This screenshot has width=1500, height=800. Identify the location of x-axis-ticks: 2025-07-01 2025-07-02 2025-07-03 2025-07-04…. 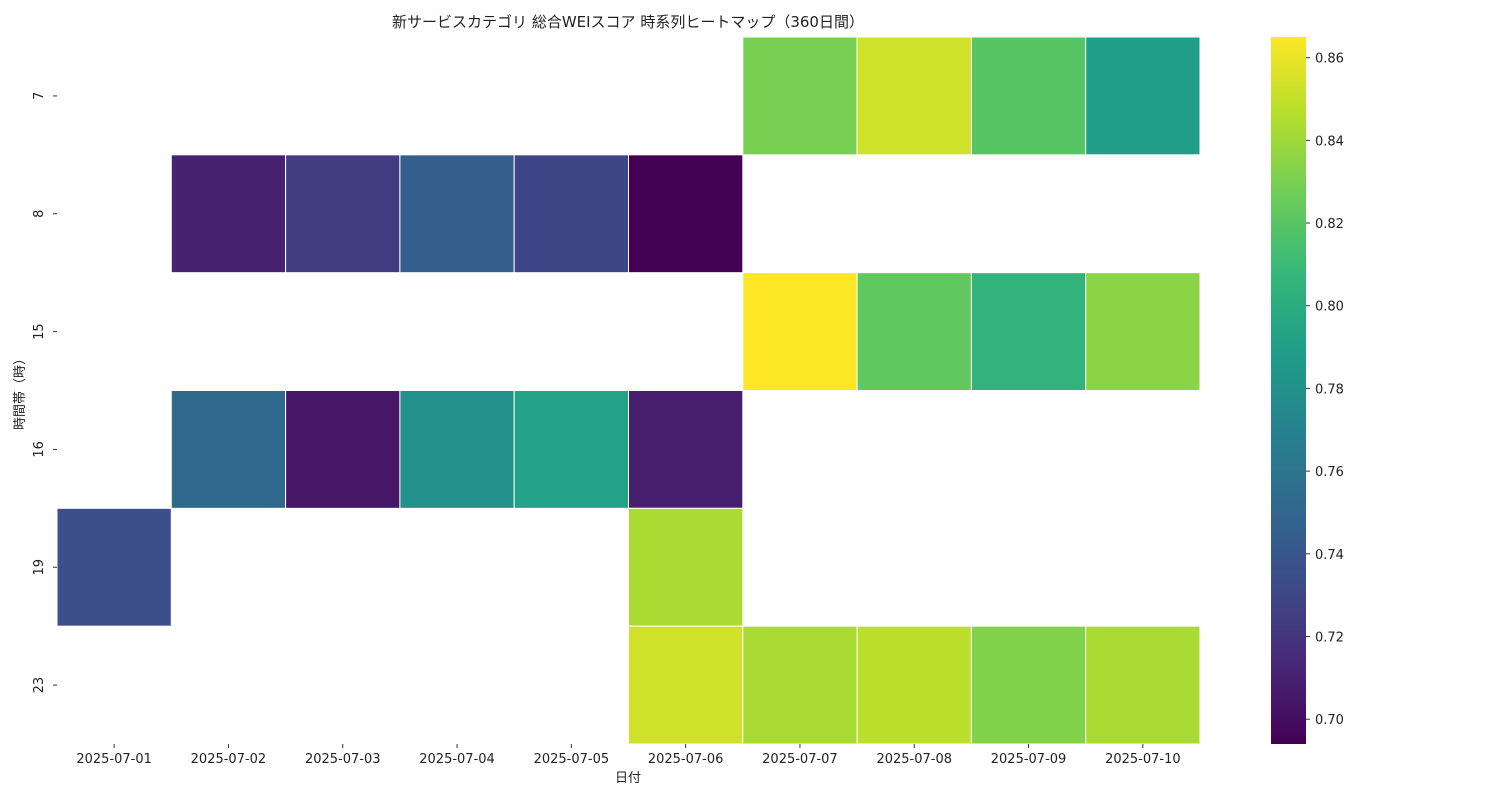
(628, 755).